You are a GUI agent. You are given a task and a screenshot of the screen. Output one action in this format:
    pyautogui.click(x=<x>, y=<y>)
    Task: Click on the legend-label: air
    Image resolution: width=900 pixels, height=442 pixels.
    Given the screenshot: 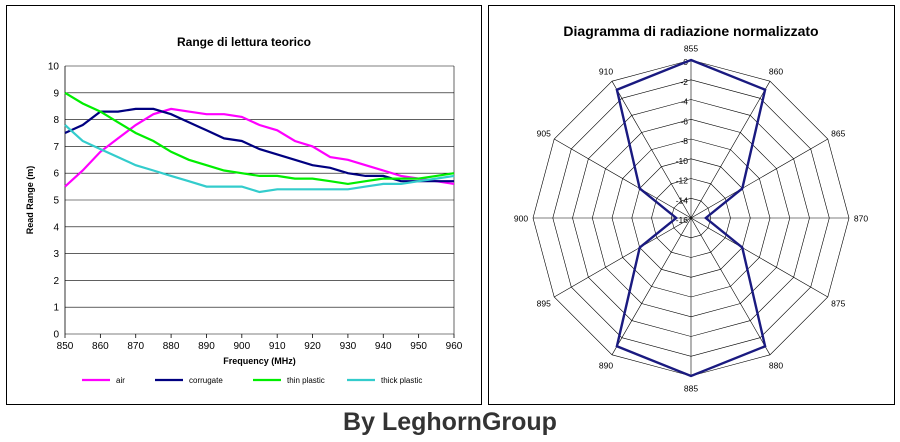 What is the action you would take?
    pyautogui.click(x=120, y=380)
    